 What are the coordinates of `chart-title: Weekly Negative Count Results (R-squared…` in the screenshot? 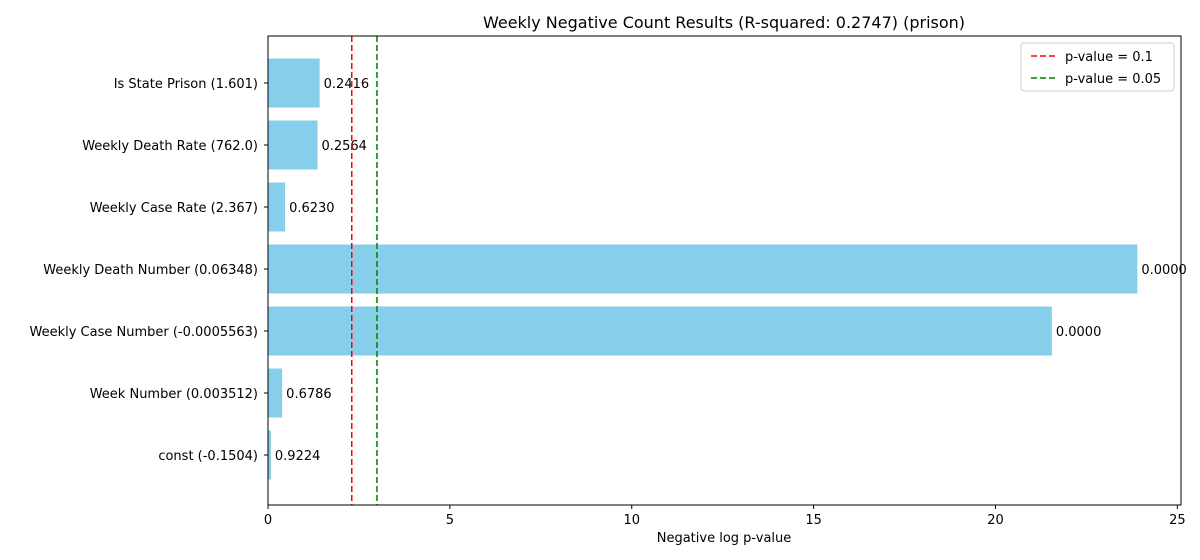 It's located at (724, 22).